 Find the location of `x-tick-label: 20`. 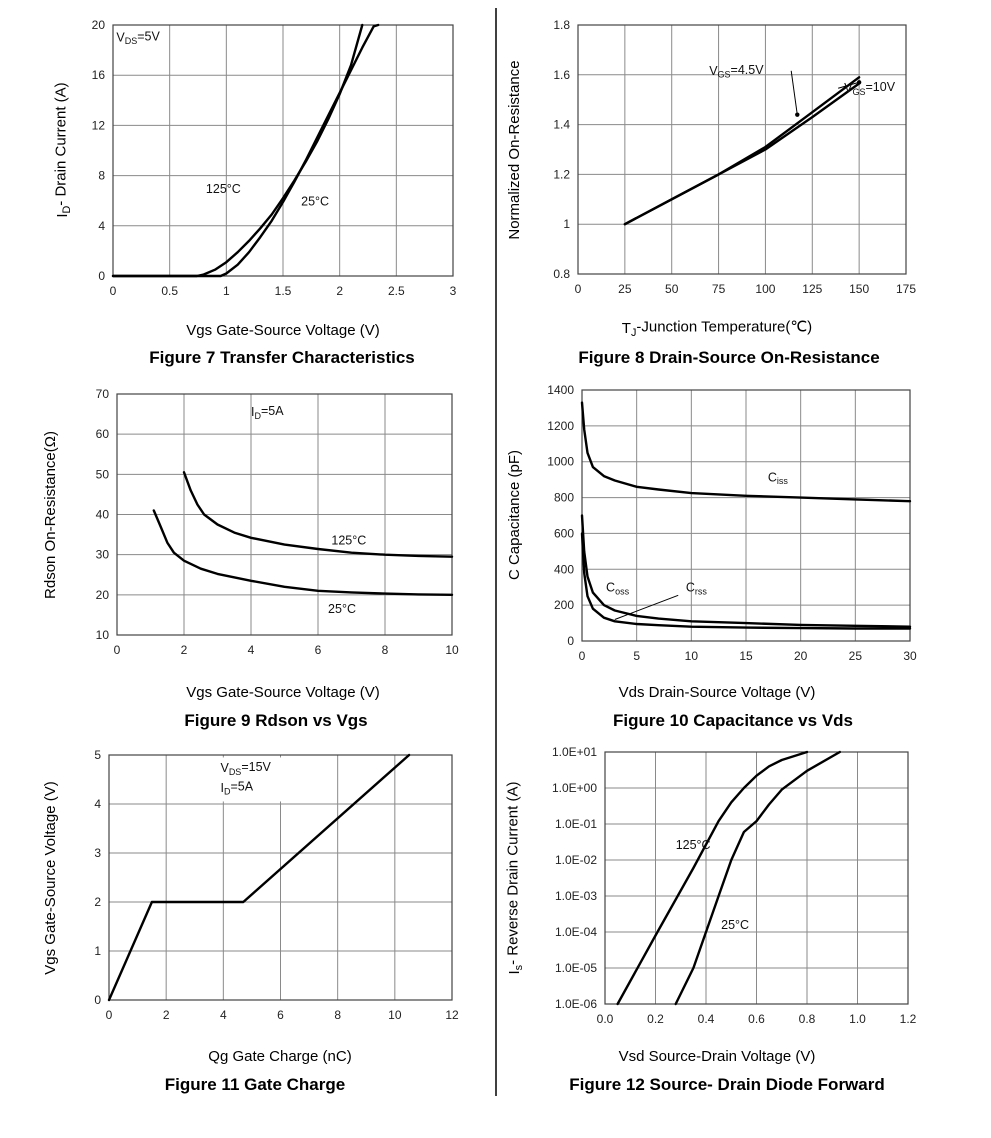

x-tick-label: 20 is located at coordinates (801, 656).